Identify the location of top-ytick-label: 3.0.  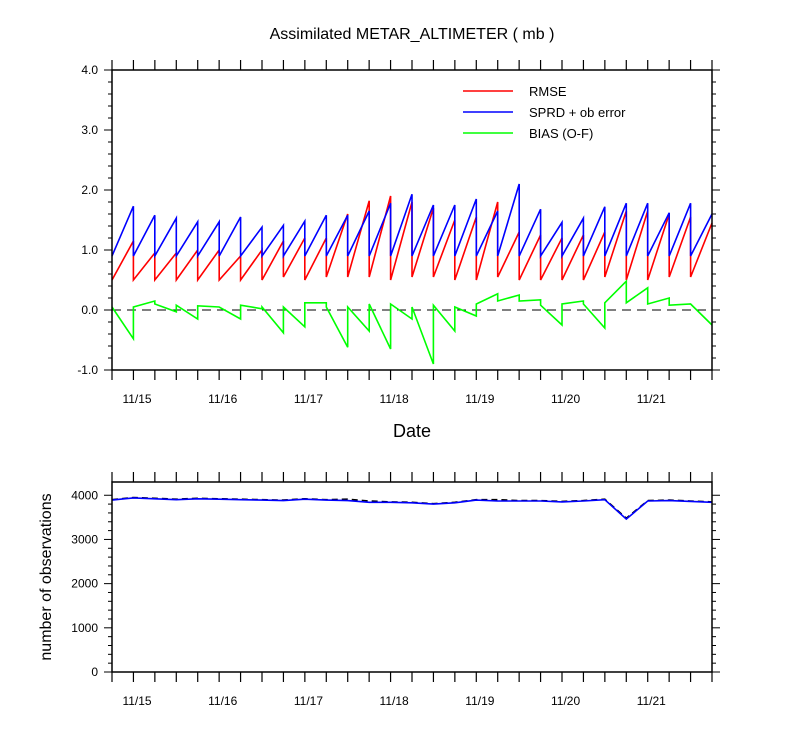
(89, 130).